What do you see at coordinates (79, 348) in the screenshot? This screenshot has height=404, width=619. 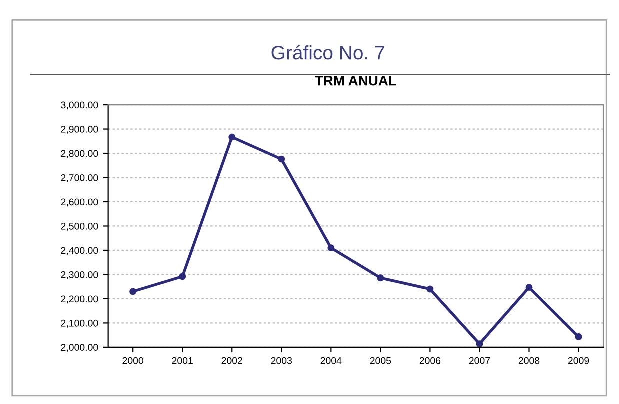 I see `y-tick-label: 2,000.00` at bounding box center [79, 348].